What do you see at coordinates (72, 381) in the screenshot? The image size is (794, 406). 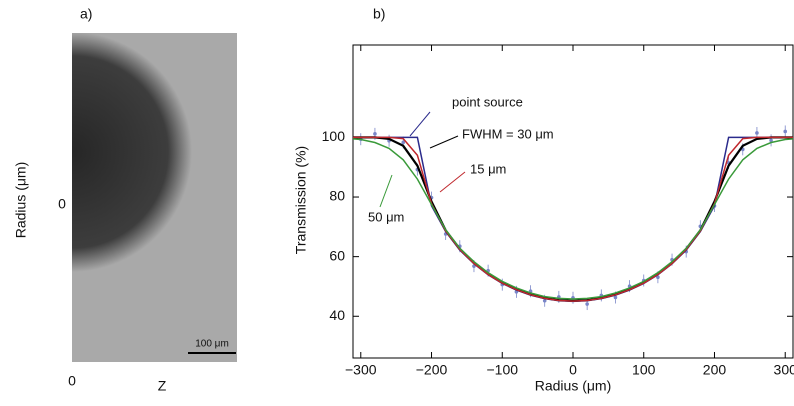 I see `x-zero: 0` at bounding box center [72, 381].